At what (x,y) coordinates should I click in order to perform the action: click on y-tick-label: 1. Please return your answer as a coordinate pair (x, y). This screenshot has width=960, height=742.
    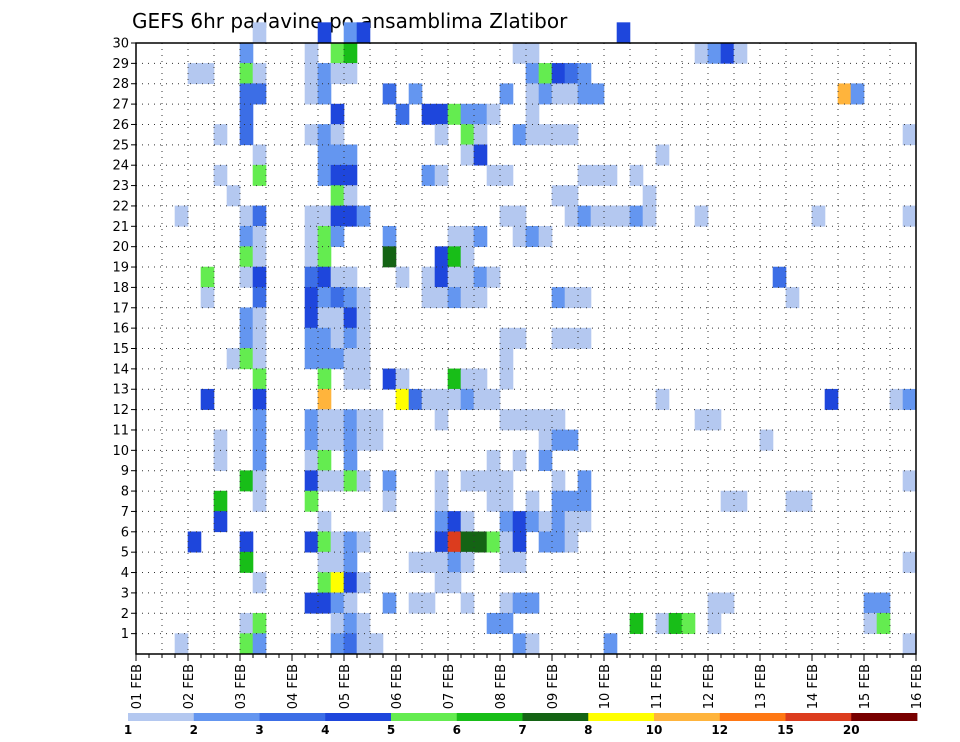
    Looking at the image, I should click on (125, 634).